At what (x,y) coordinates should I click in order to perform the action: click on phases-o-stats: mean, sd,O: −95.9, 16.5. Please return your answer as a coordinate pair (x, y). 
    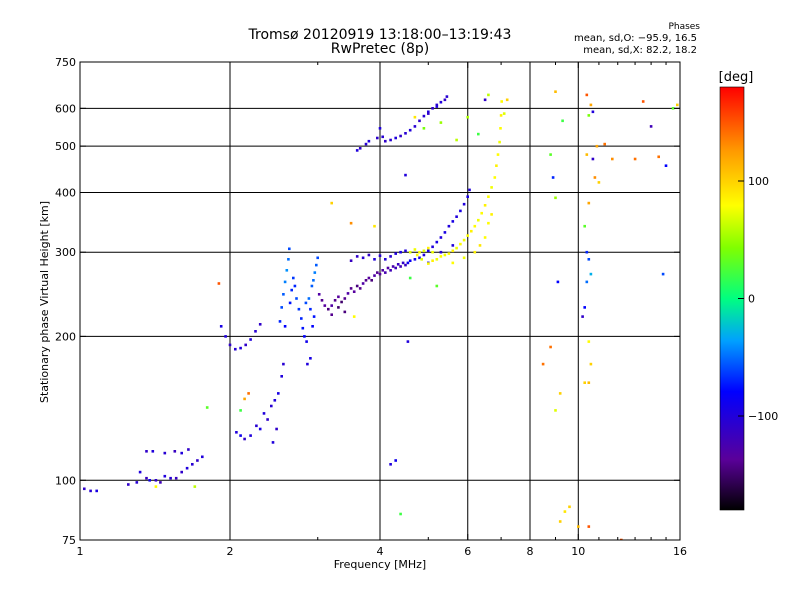
    Looking at the image, I should click on (635, 38).